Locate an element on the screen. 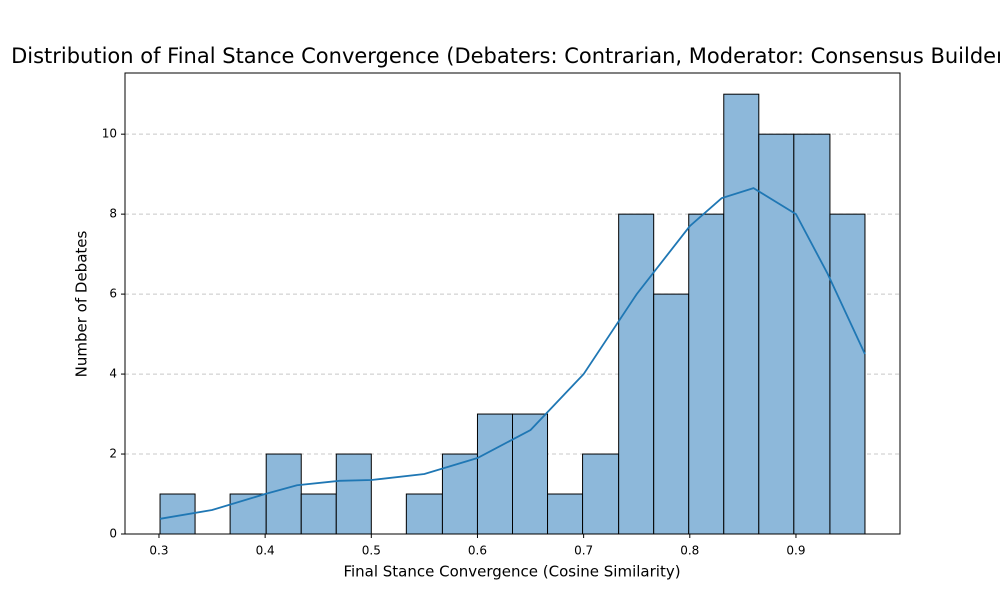 The image size is (1000, 600). y-tick-label: 0 is located at coordinates (113, 534).